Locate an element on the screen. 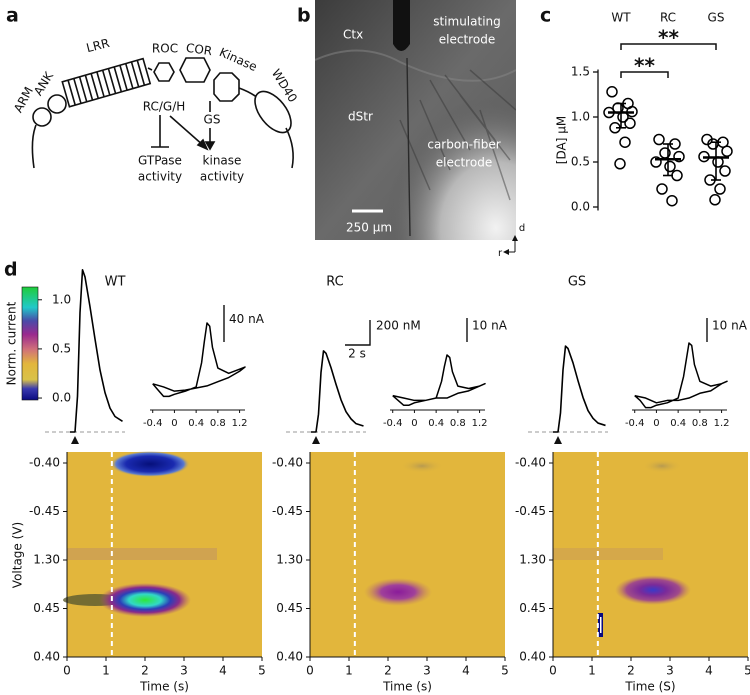  micrograph is located at coordinates (415, 120).